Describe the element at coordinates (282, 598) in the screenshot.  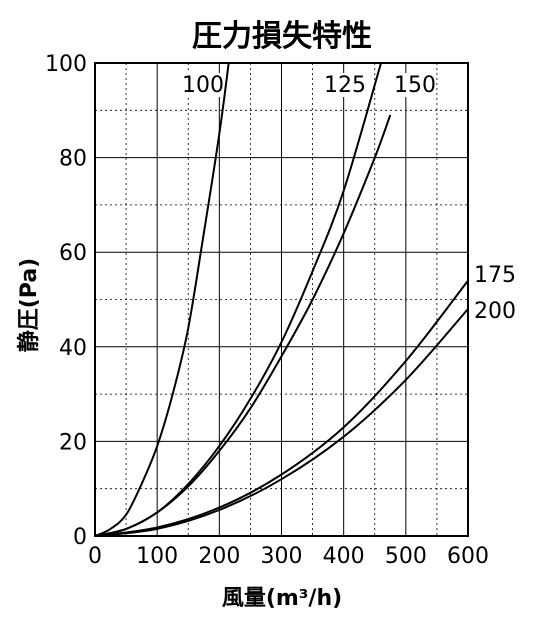
I see `x-axis-label: 風量(m³/h)` at that location.